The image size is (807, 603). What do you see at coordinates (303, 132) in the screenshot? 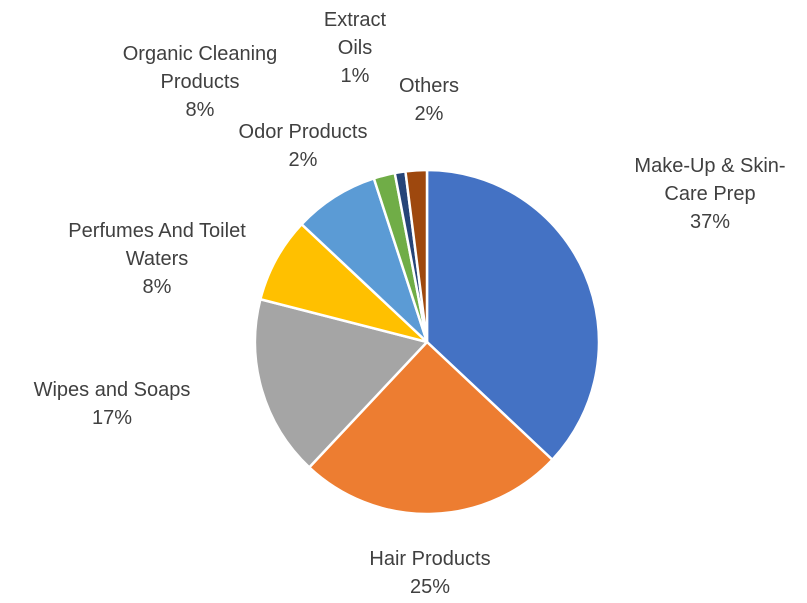
I see `slice-name-line: Odor Products` at bounding box center [303, 132].